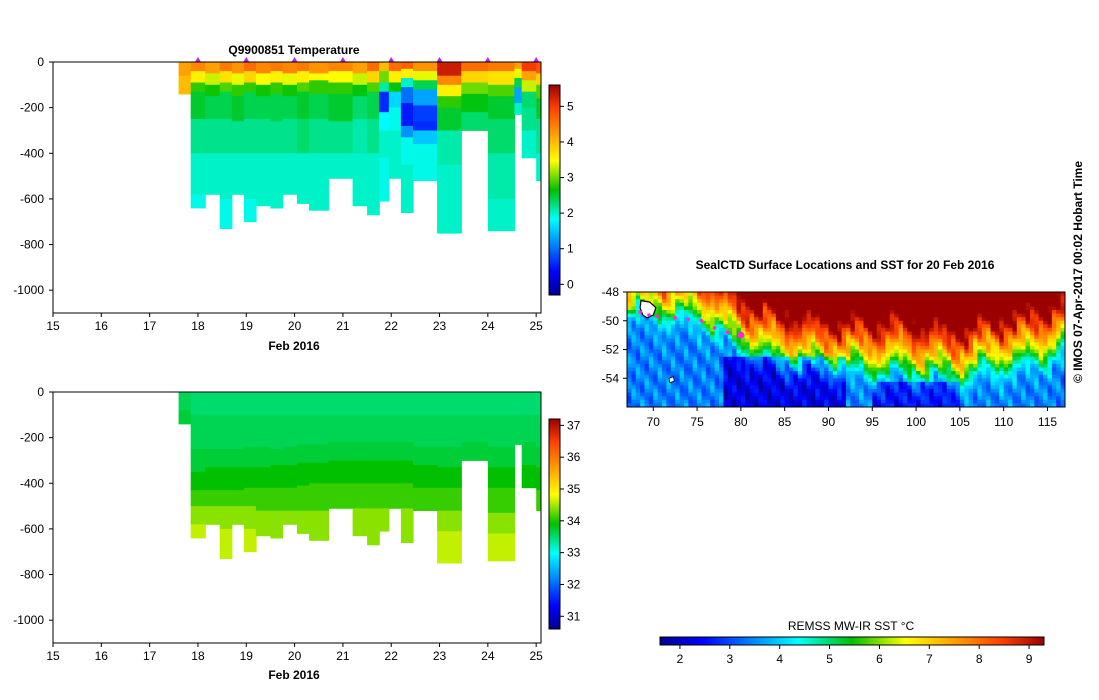 This screenshot has width=1099, height=700. What do you see at coordinates (570, 284) in the screenshot?
I see `colorbar-tick-label: 0` at bounding box center [570, 284].